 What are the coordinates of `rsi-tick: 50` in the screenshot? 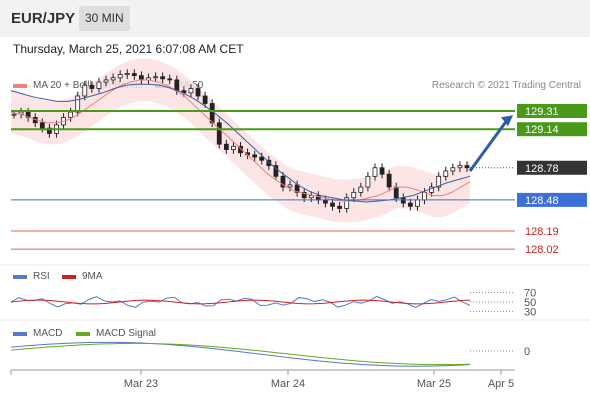 It's located at (530, 303).